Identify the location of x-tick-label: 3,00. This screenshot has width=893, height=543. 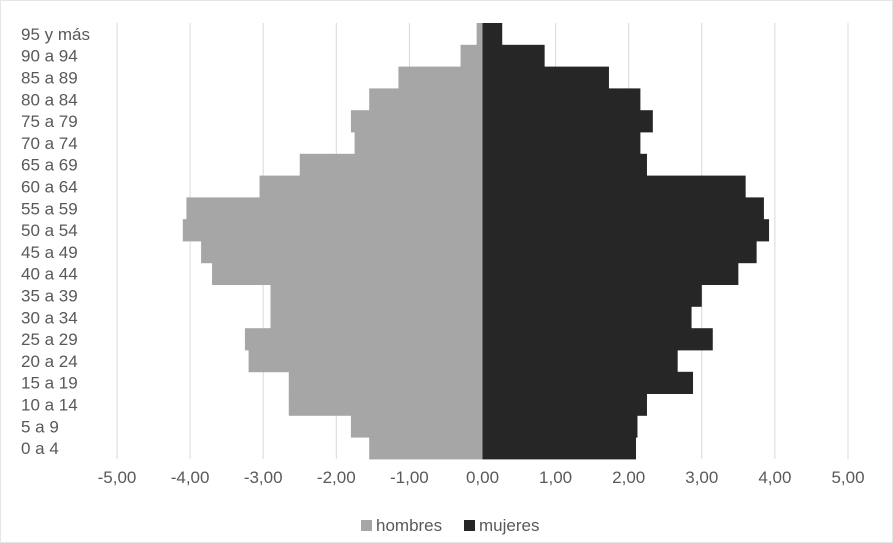
(701, 477).